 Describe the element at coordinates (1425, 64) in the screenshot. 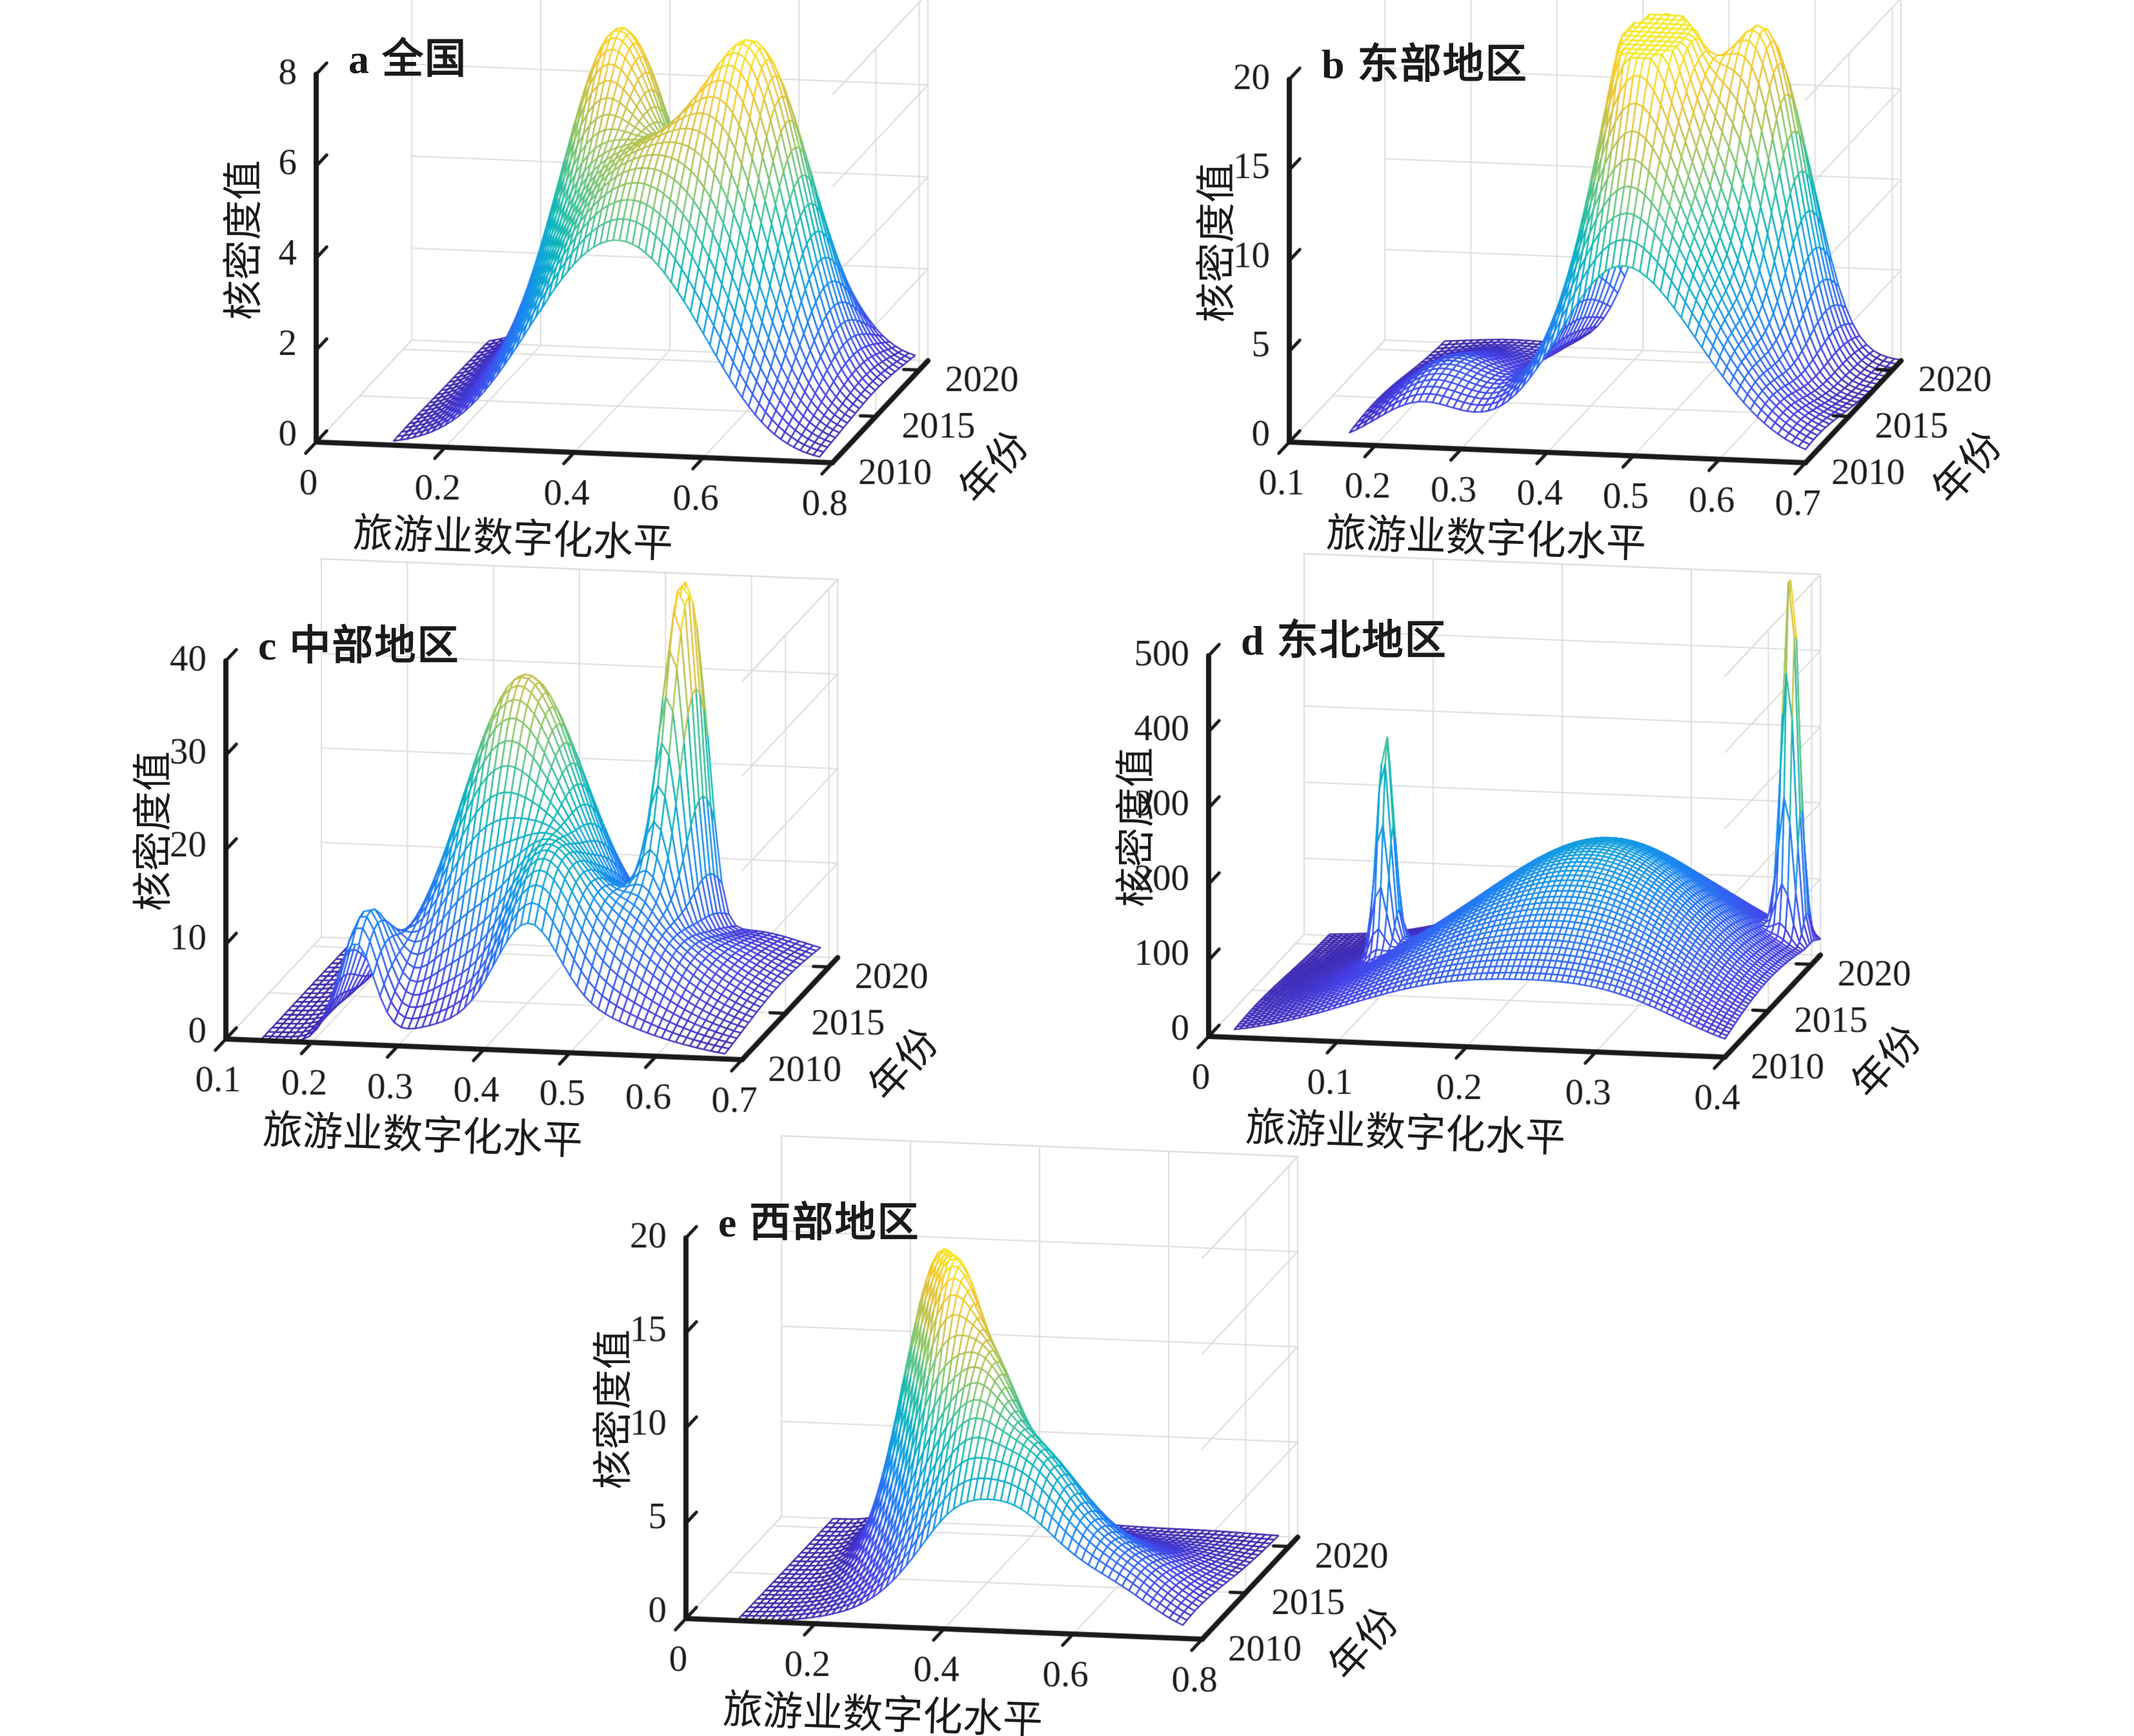

I see `plot-b-title: b 东部地区` at that location.